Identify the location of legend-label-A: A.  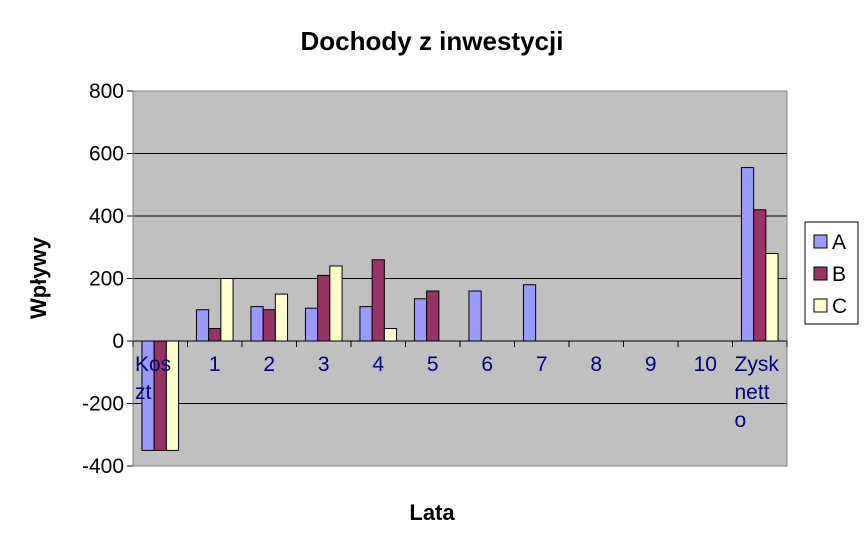
(839, 242).